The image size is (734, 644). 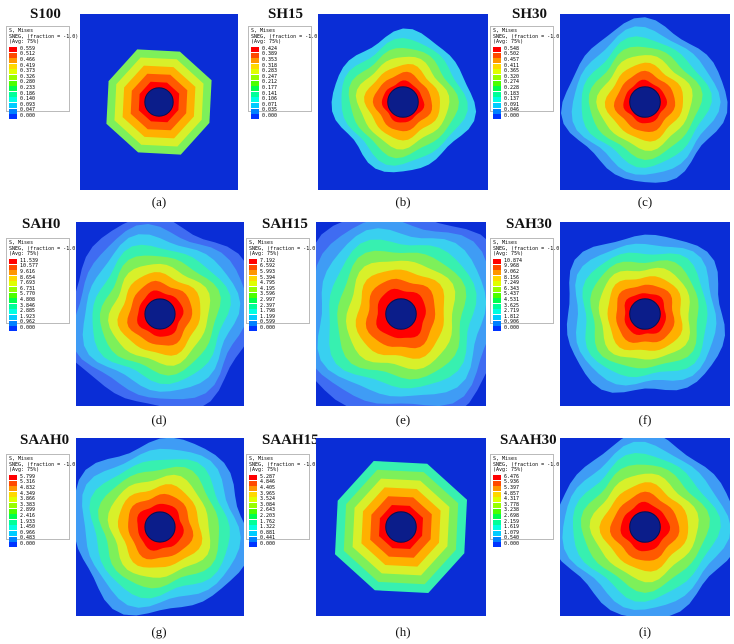 What do you see at coordinates (28, 299) in the screenshot?
I see `legend-value: 4.808` at bounding box center [28, 299].